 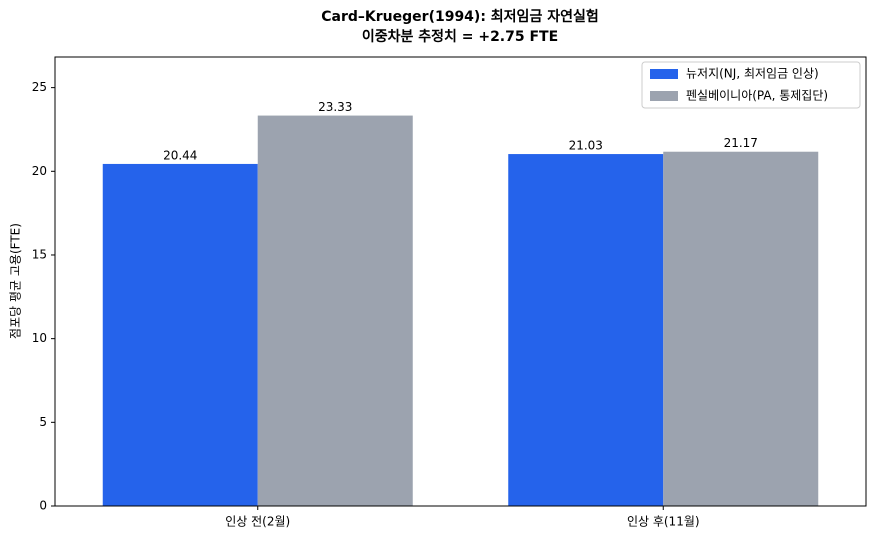 What do you see at coordinates (16, 281) in the screenshot?
I see `y-axis-label: 점포당 평균 고용(FTE)` at bounding box center [16, 281].